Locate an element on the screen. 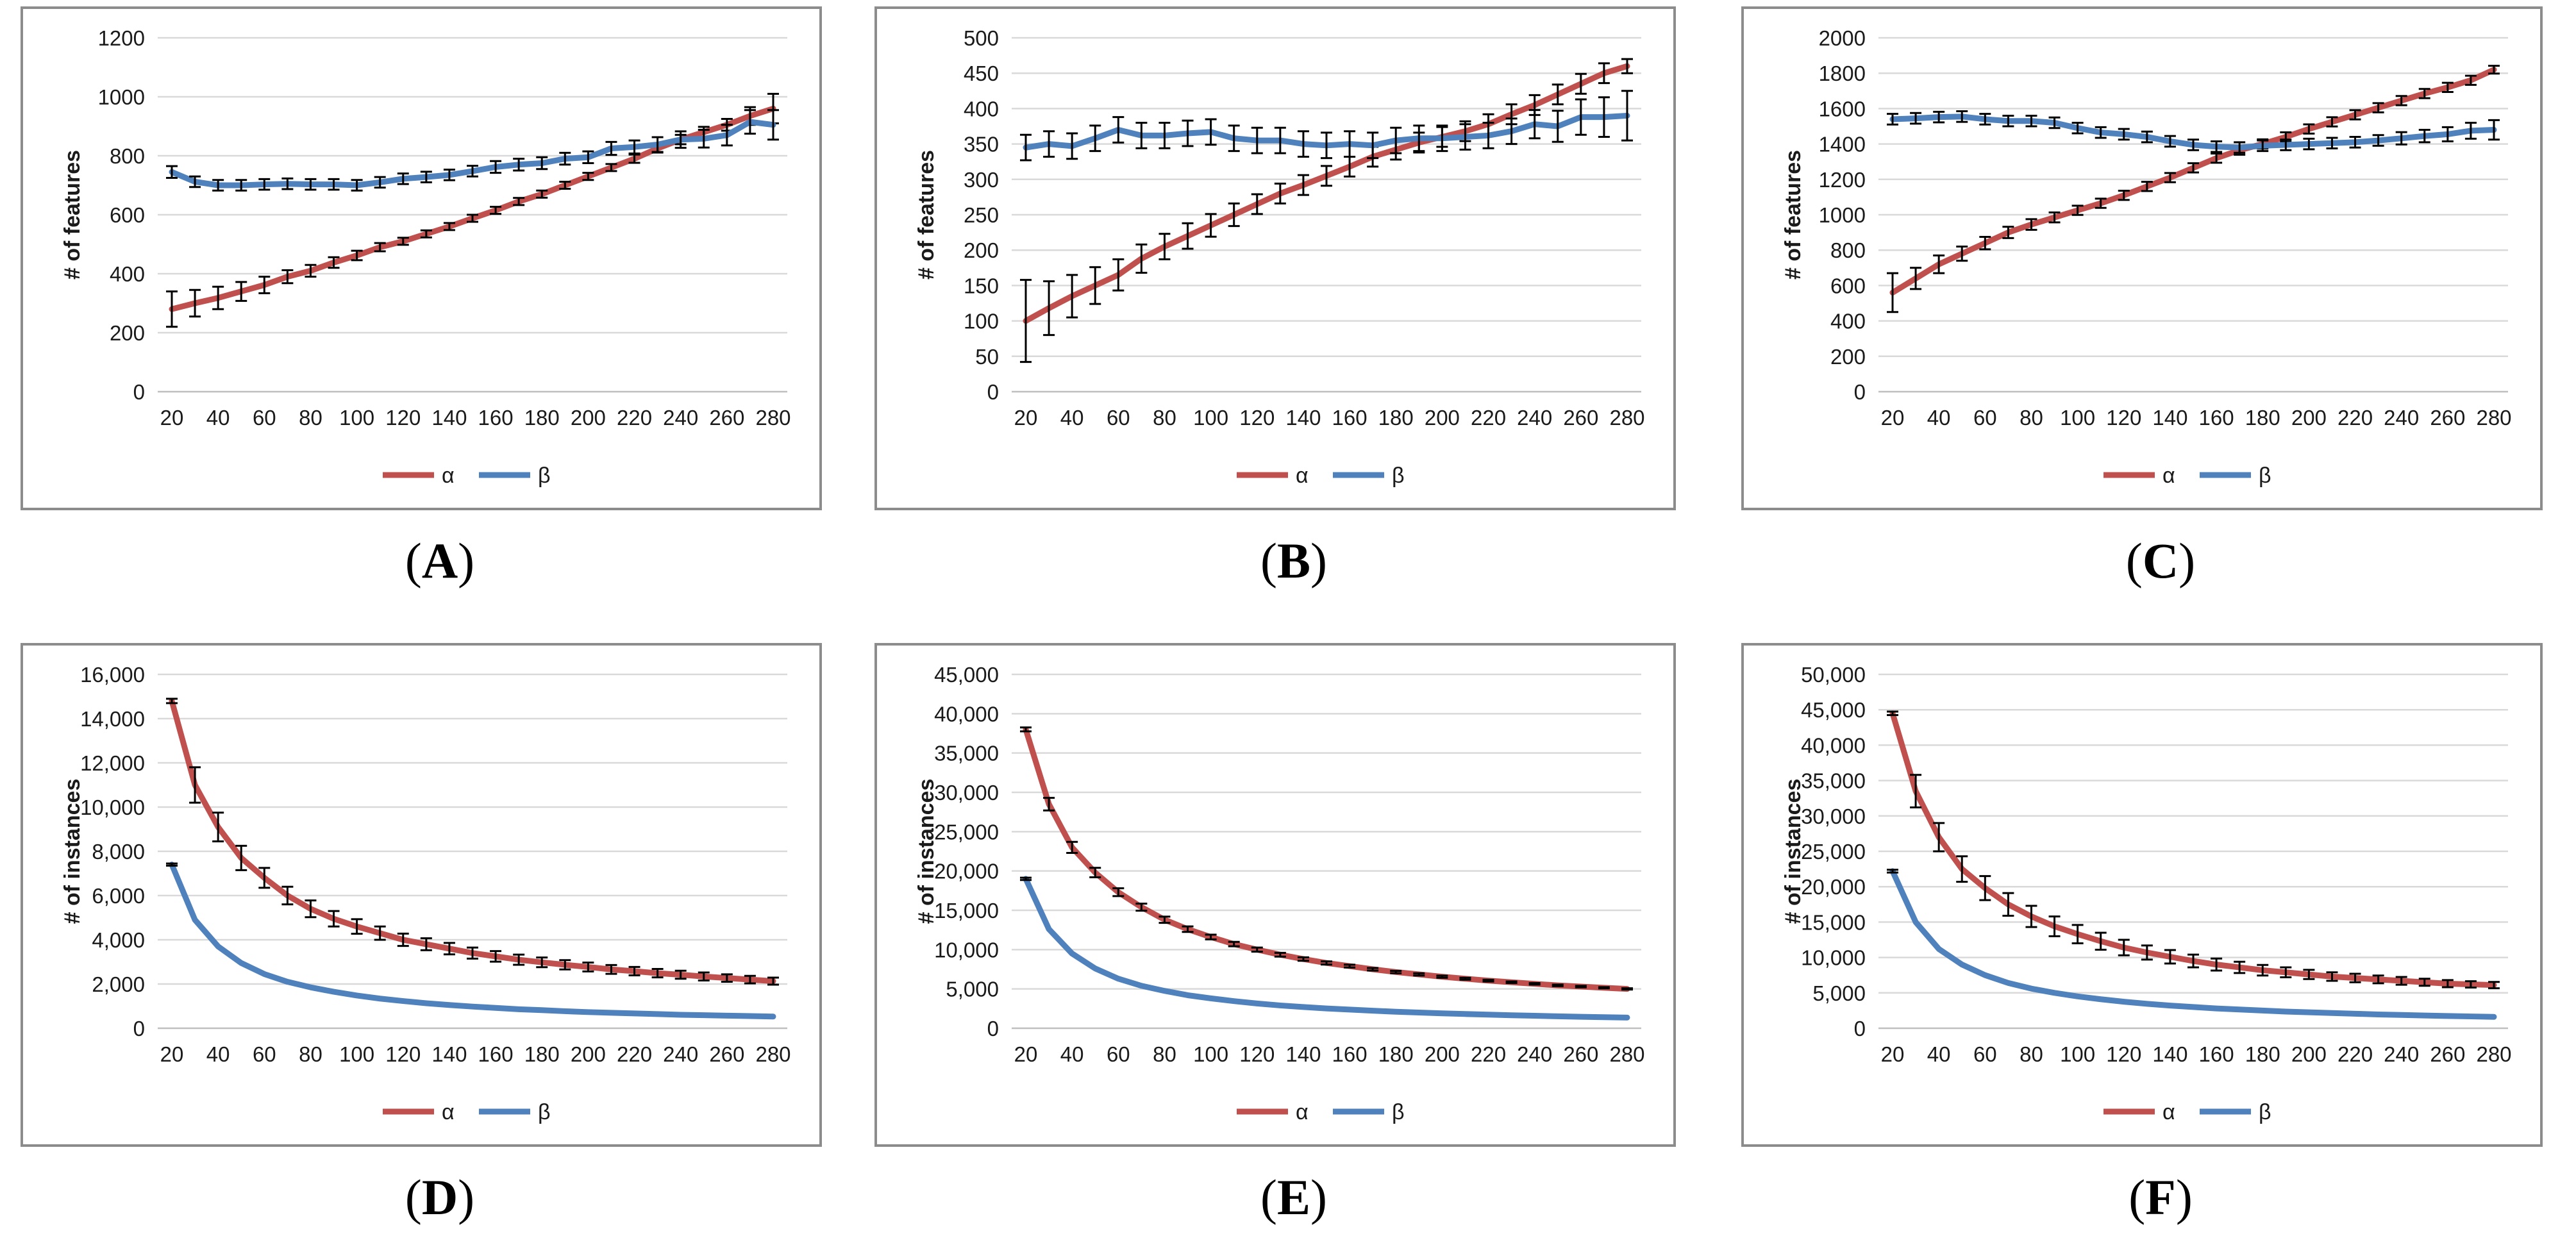 This screenshot has height=1243, width=2576. caption-d: (D) is located at coordinates (440, 1197).